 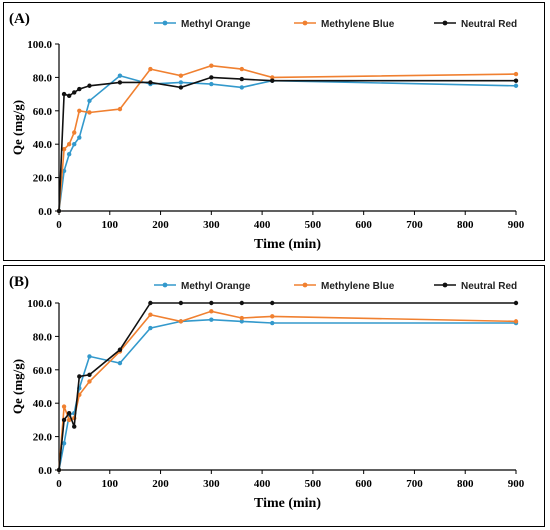 I want to click on x-tick-label: 700, so click(x=414, y=484).